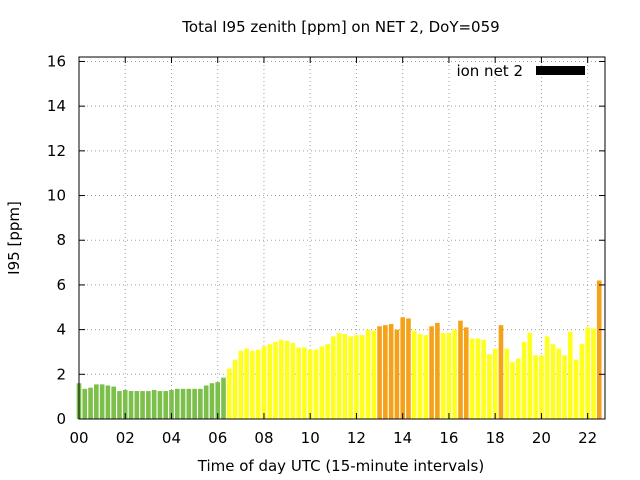 The image size is (640, 480). Describe the element at coordinates (125, 438) in the screenshot. I see `x-tick-label: 02` at that location.